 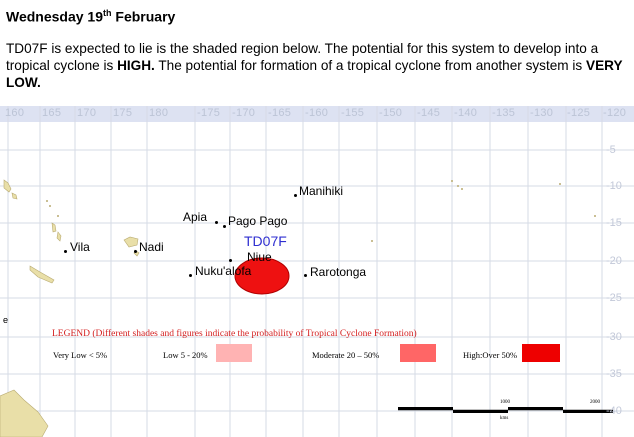 What do you see at coordinates (224, 226) in the screenshot?
I see `pago-pago-marker` at bounding box center [224, 226].